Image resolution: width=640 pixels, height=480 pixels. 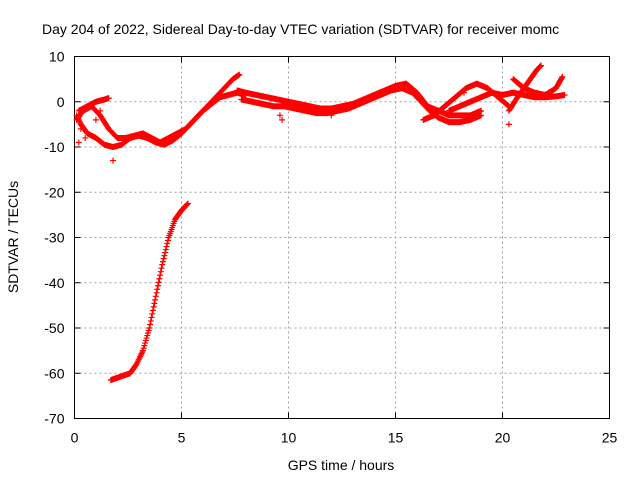 I want to click on y-axis-label: SDTVAR / TECUs, so click(x=13, y=237).